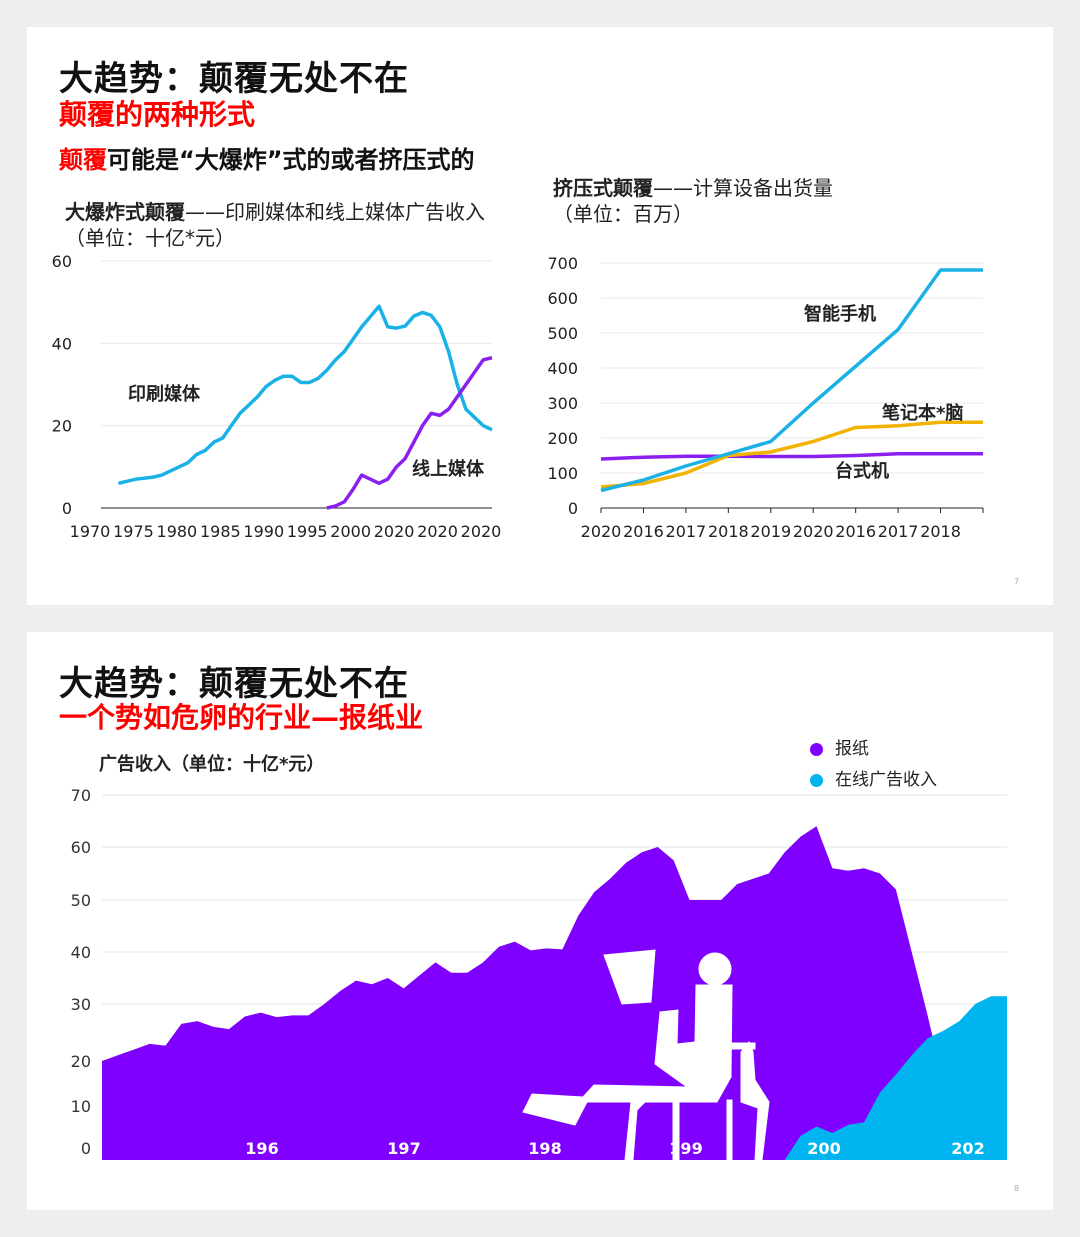 This screenshot has width=1080, height=1237. I want to click on y-tick-label: 500, so click(562, 333).